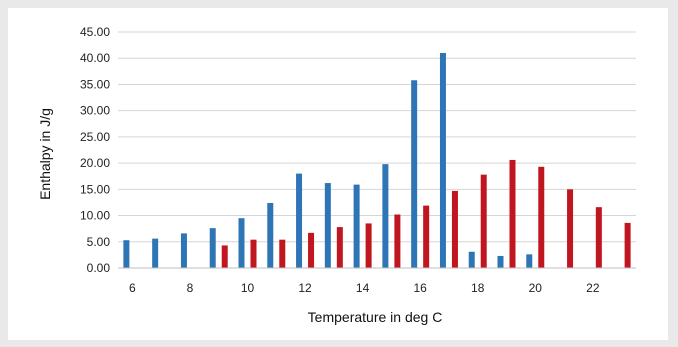 The width and height of the screenshot is (678, 347). What do you see at coordinates (593, 288) in the screenshot?
I see `x-tick-label: 22` at bounding box center [593, 288].